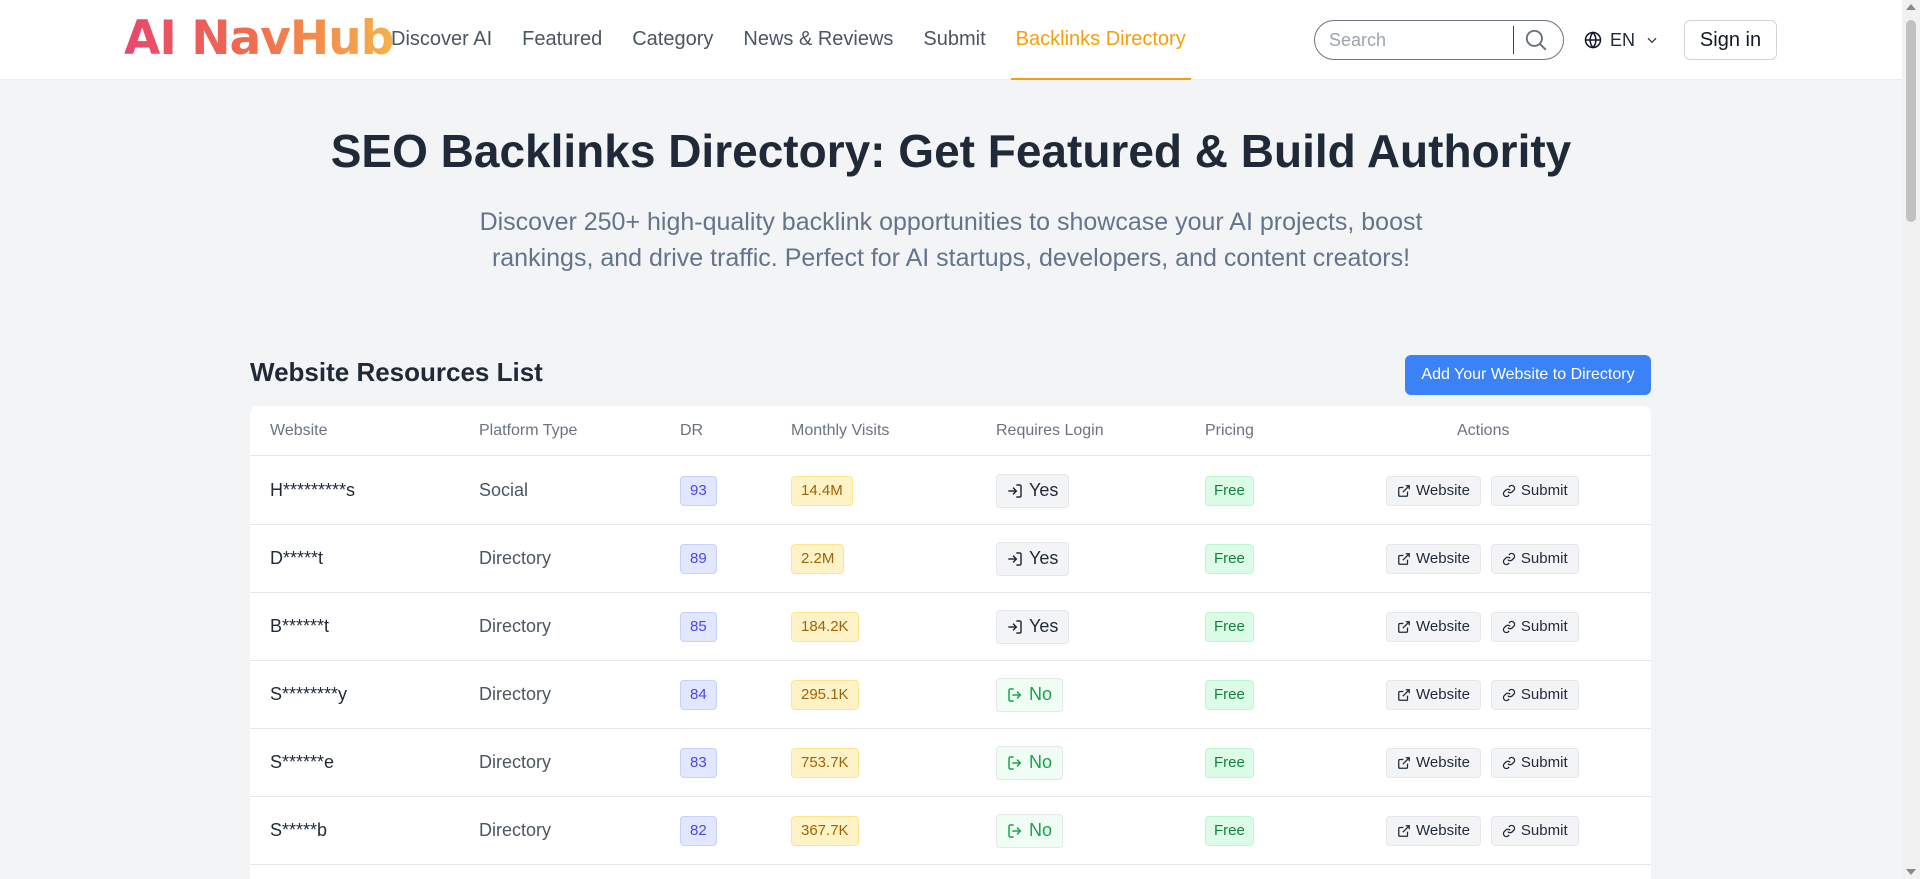 This screenshot has width=1920, height=879. Describe the element at coordinates (673, 39) in the screenshot. I see `nav-category: Category` at that location.